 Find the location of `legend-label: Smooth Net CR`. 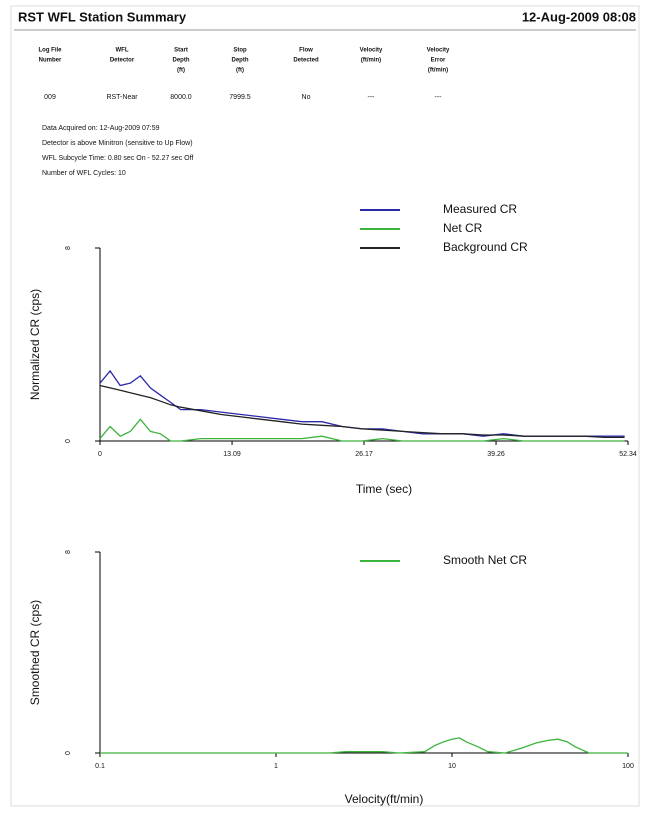

legend-label: Smooth Net CR is located at coordinates (485, 560).